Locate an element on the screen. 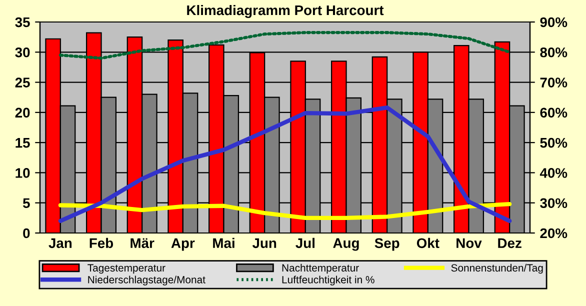 Image resolution: width=586 pixels, height=306 pixels. y2-tick-label: 80% is located at coordinates (554, 52).